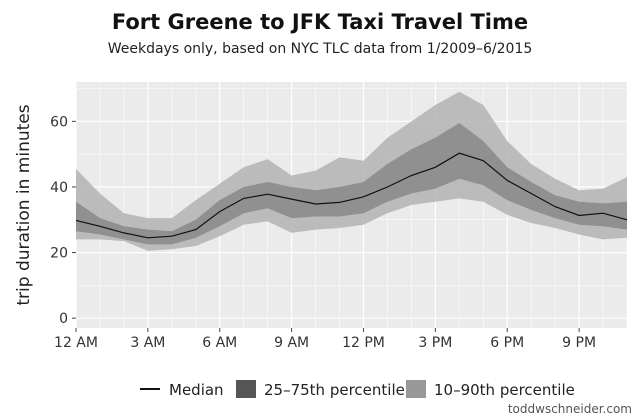 The image size is (640, 420). I want to click on credit-text: toddwschneider.com, so click(569, 409).